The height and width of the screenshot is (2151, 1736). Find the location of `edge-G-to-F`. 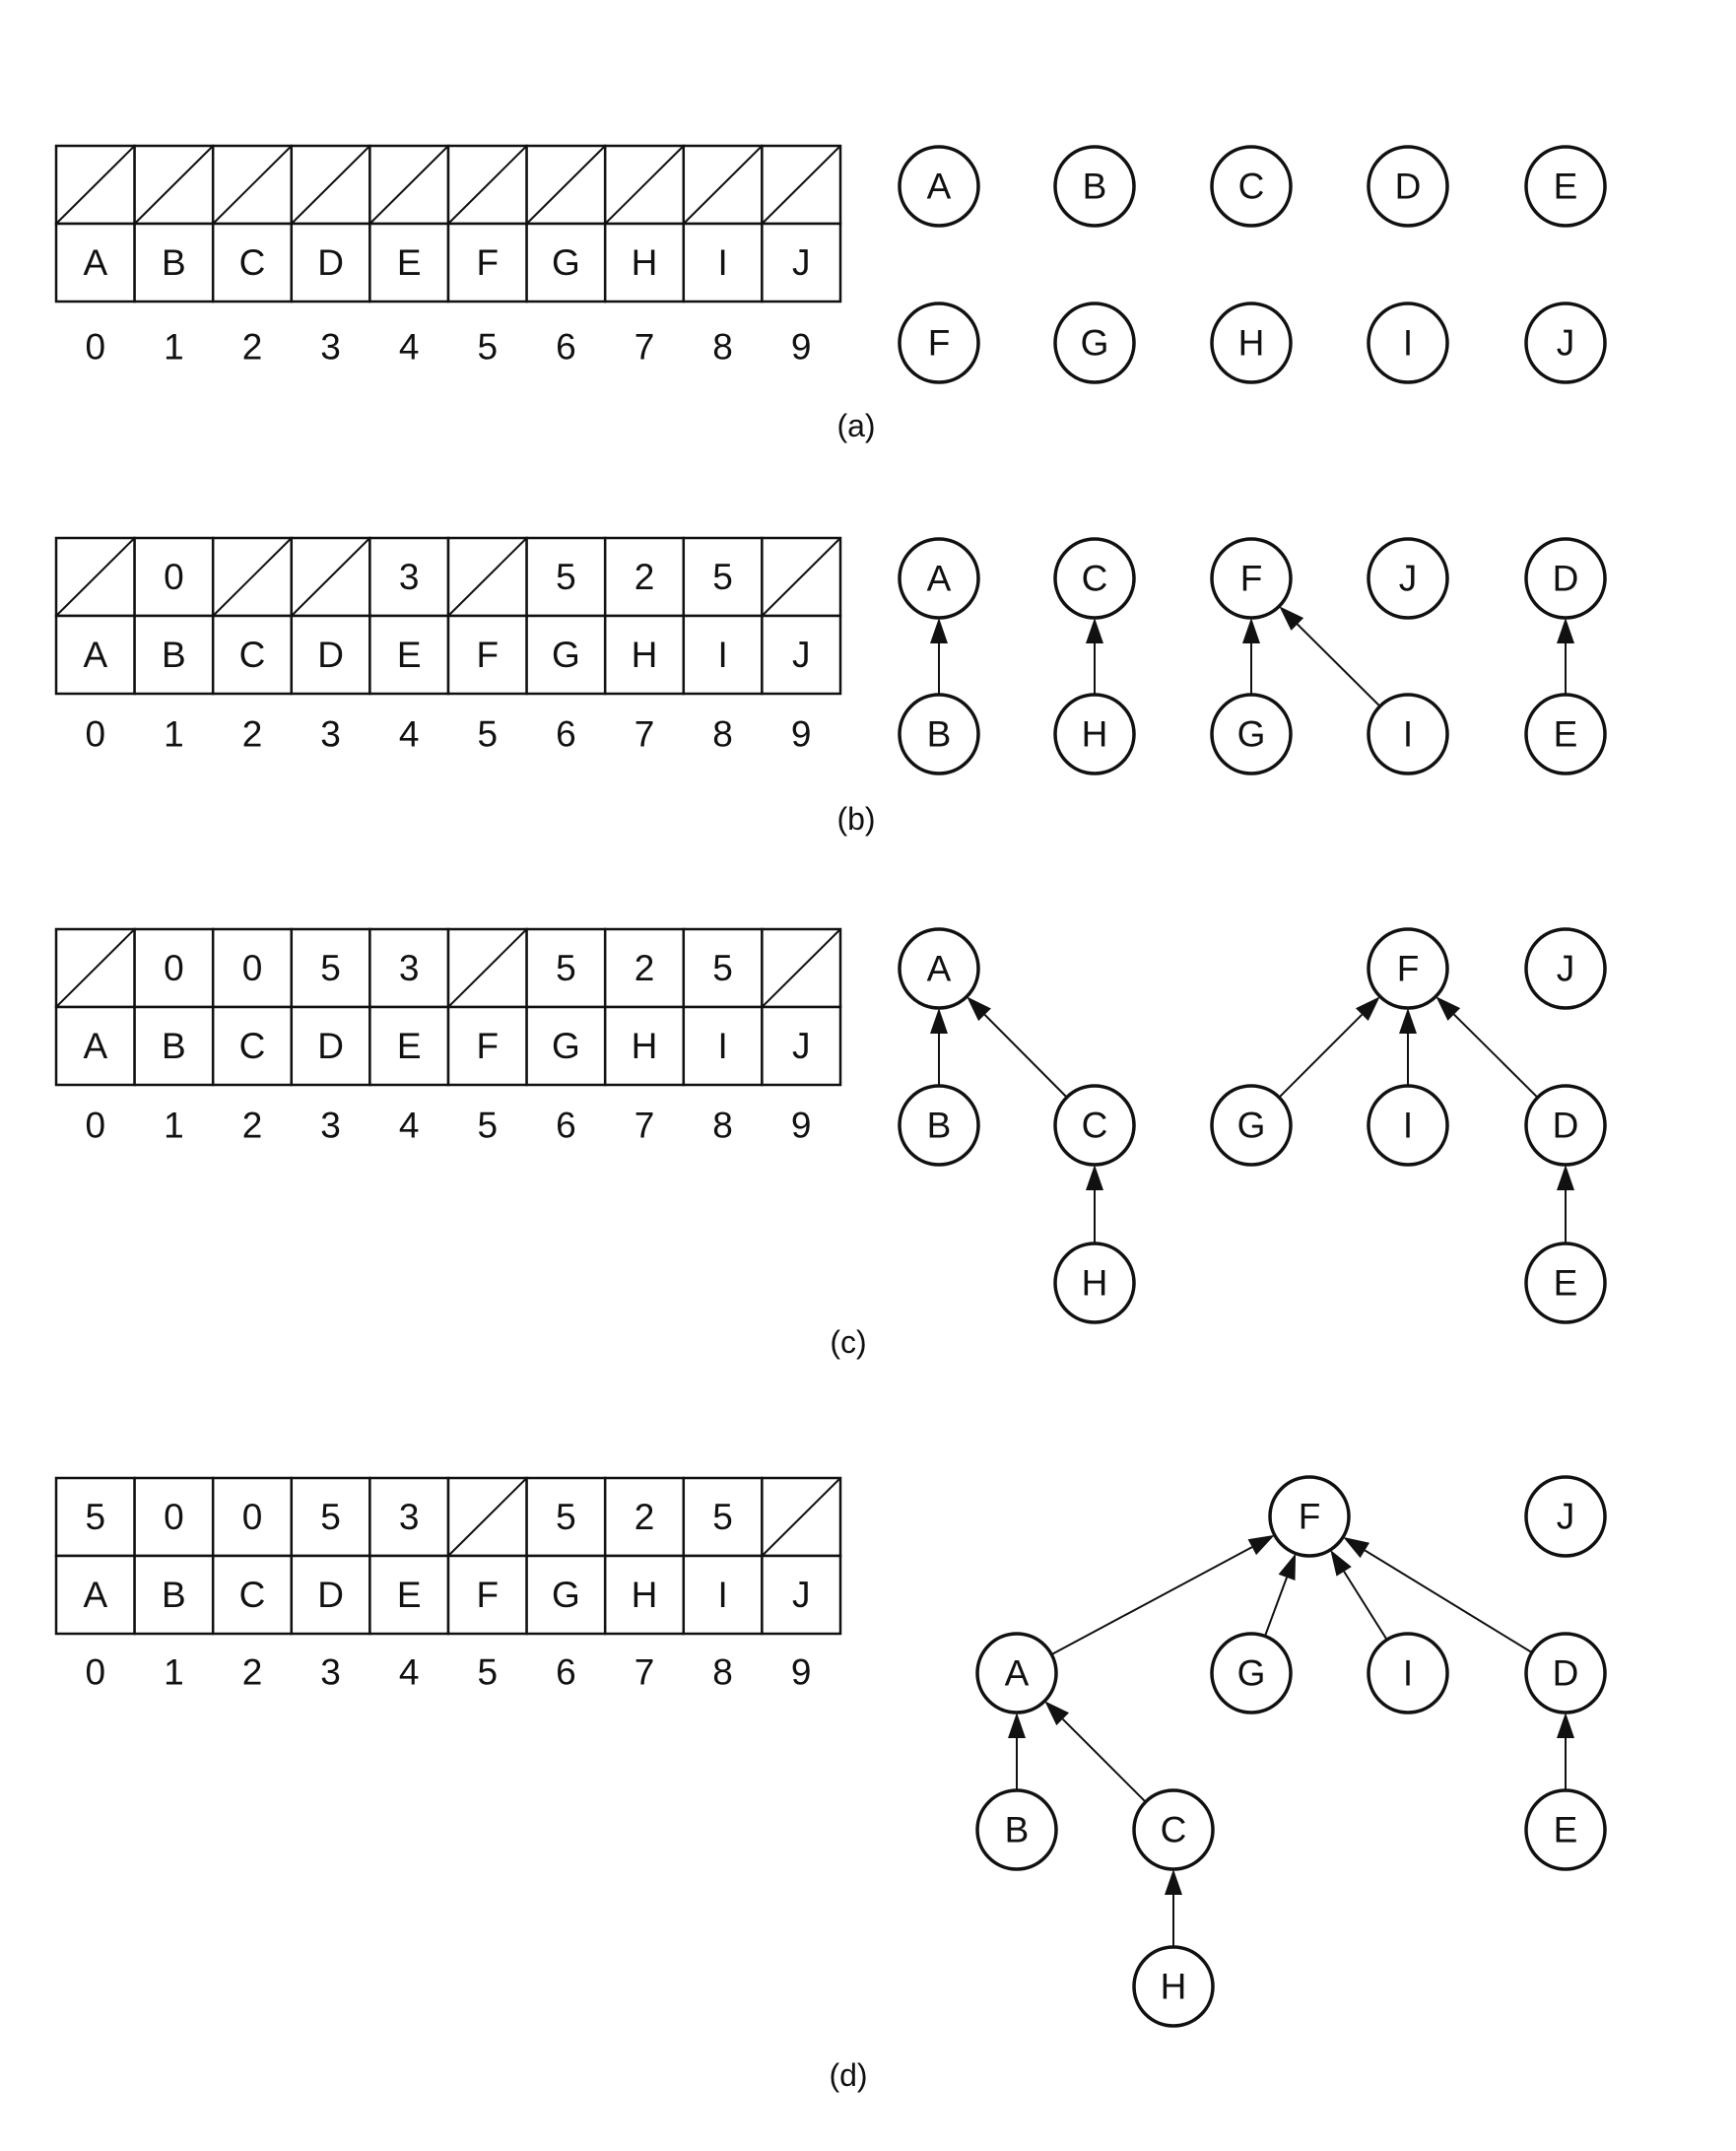

edge-G-to-F is located at coordinates (1280, 1595).